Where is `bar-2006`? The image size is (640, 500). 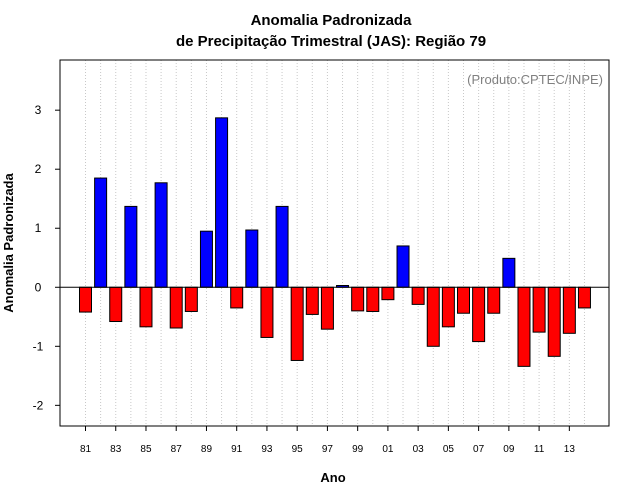
bar-2006 is located at coordinates (463, 300).